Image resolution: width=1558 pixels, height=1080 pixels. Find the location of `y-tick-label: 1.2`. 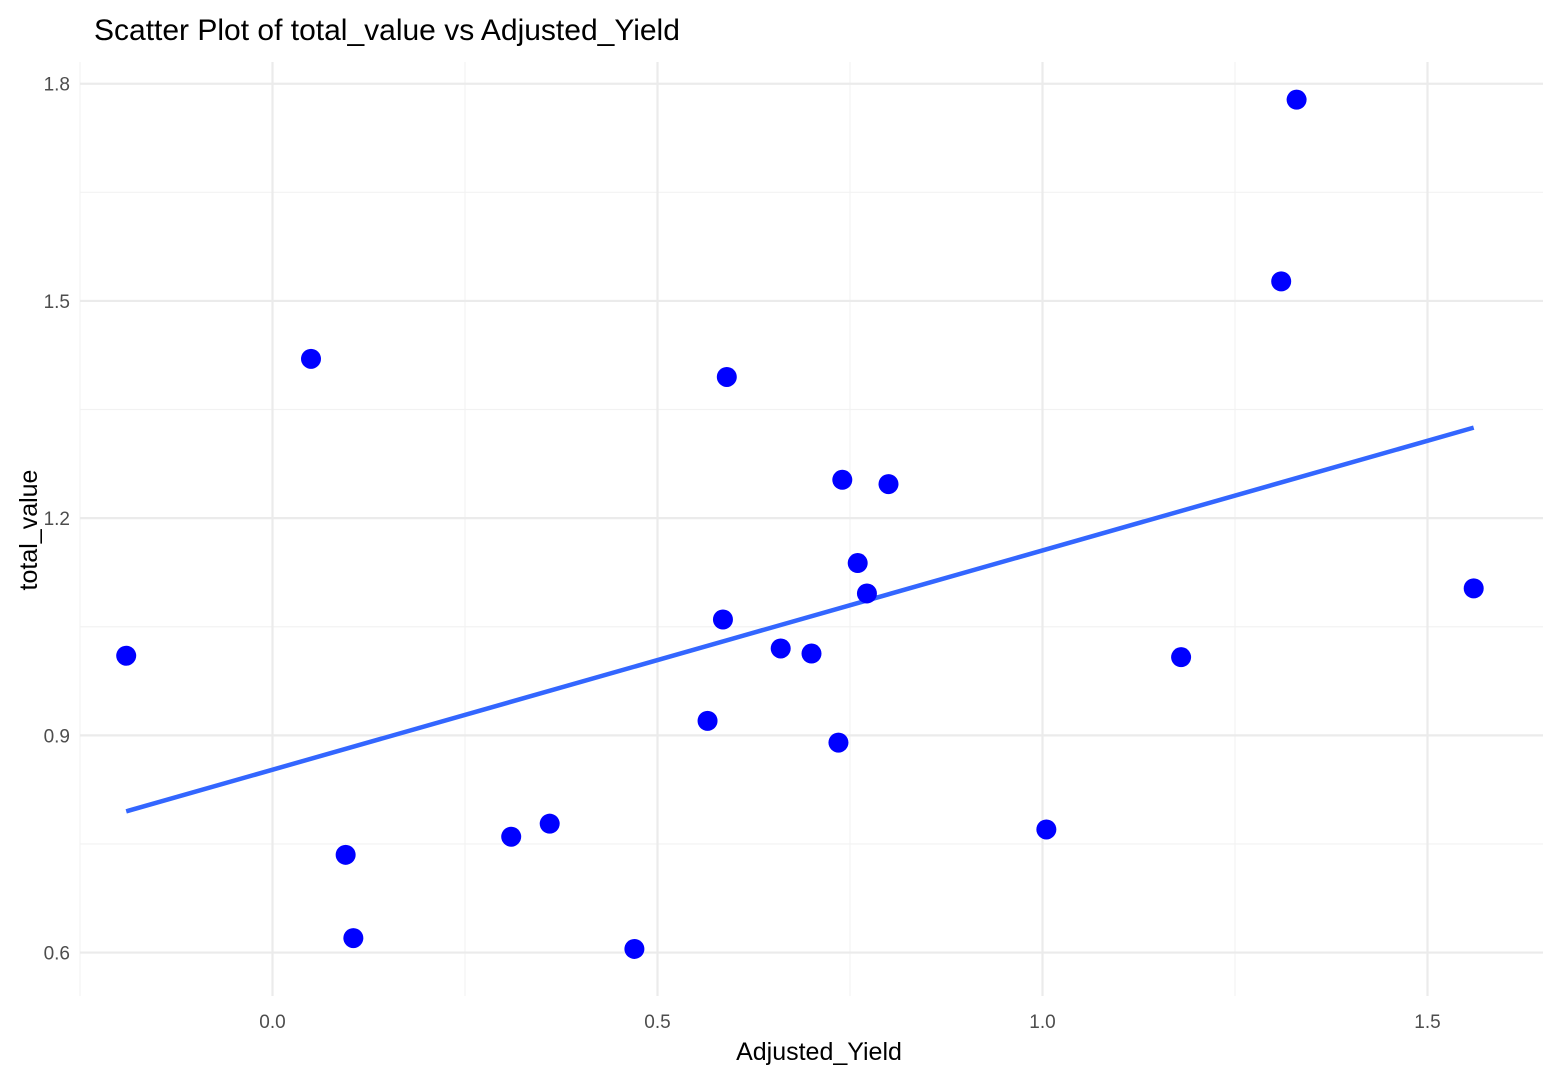

y-tick-label: 1.2 is located at coordinates (57, 519).